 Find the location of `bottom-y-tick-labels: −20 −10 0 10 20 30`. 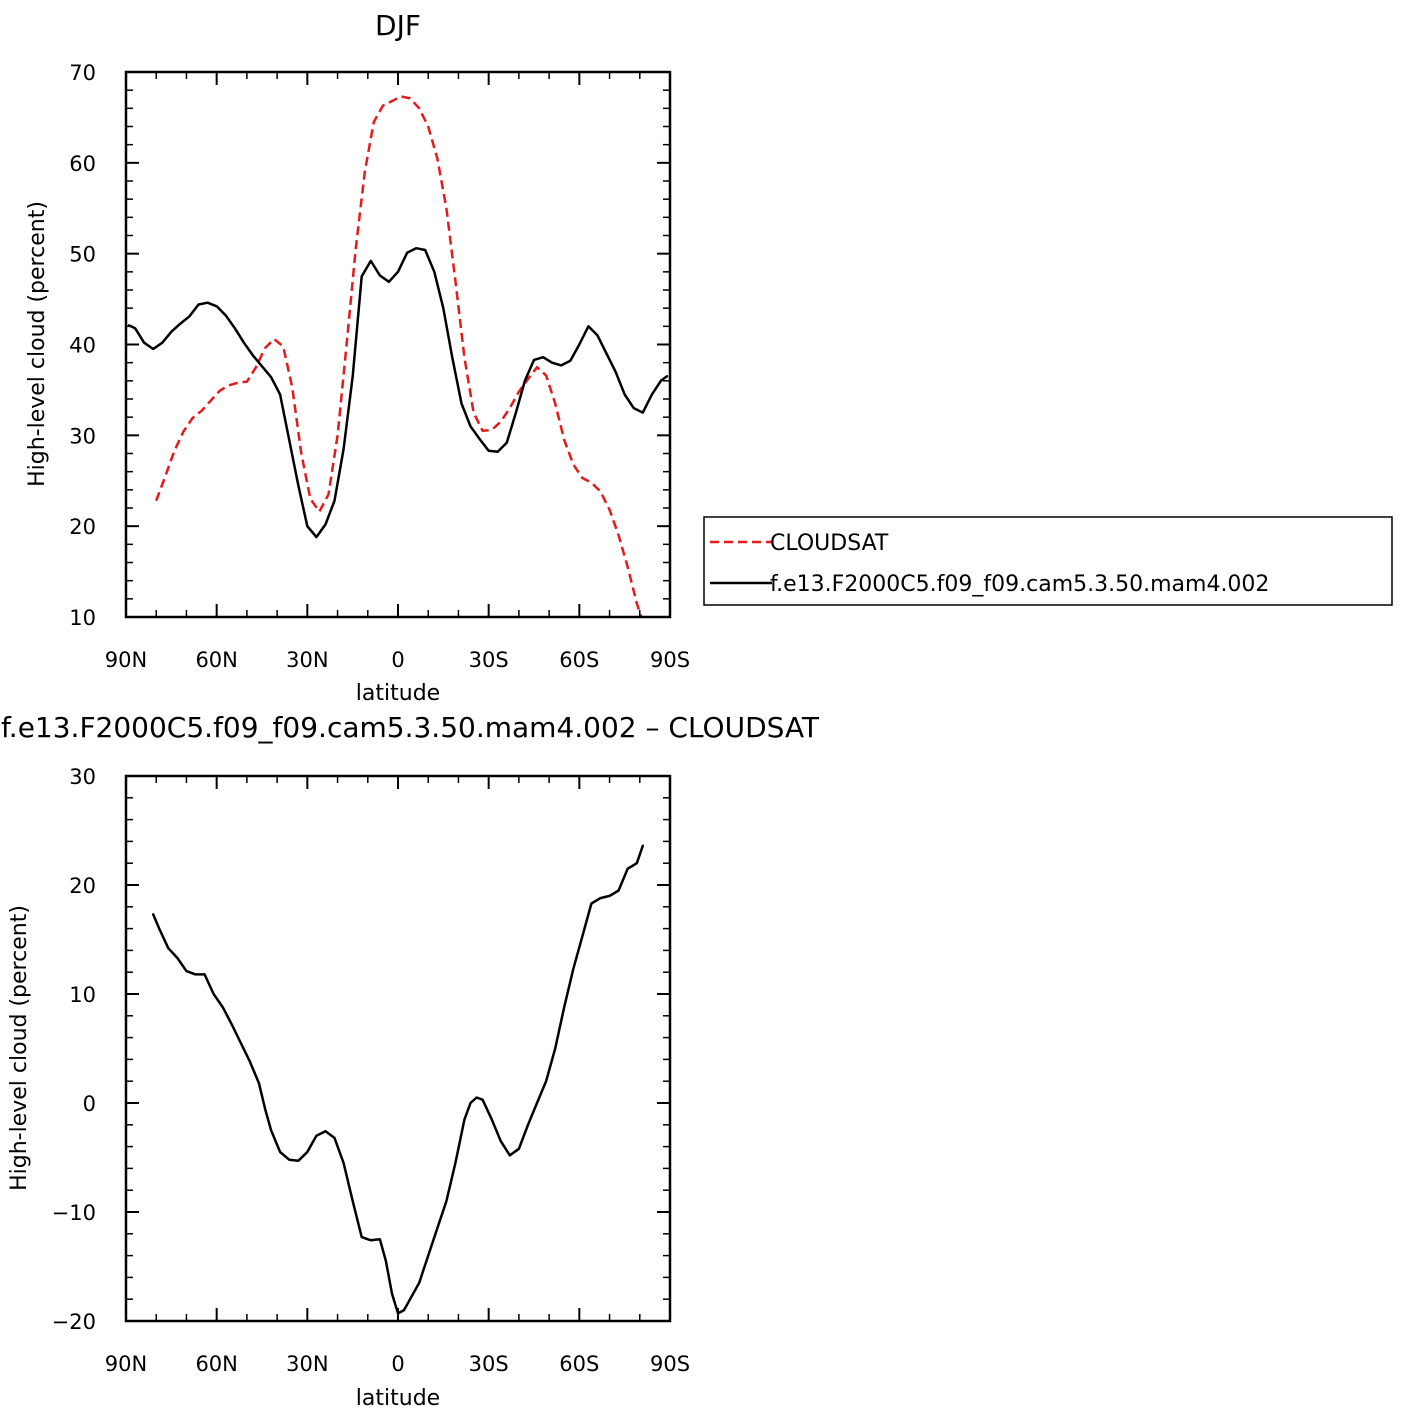

bottom-y-tick-labels: −20 −10 0 10 20 30 is located at coordinates (74, 1049).